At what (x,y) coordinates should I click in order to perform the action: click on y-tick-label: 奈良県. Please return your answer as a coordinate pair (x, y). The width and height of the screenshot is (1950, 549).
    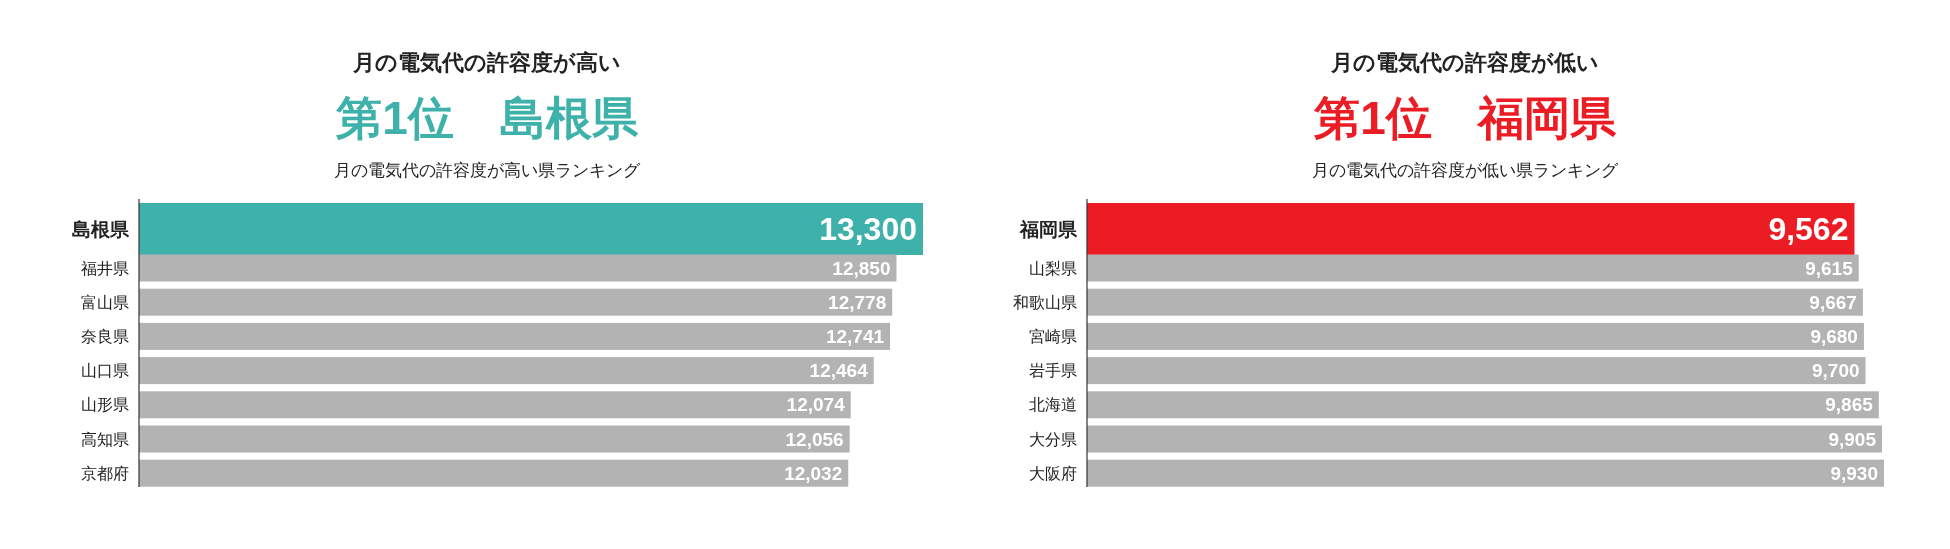
    Looking at the image, I should click on (105, 336).